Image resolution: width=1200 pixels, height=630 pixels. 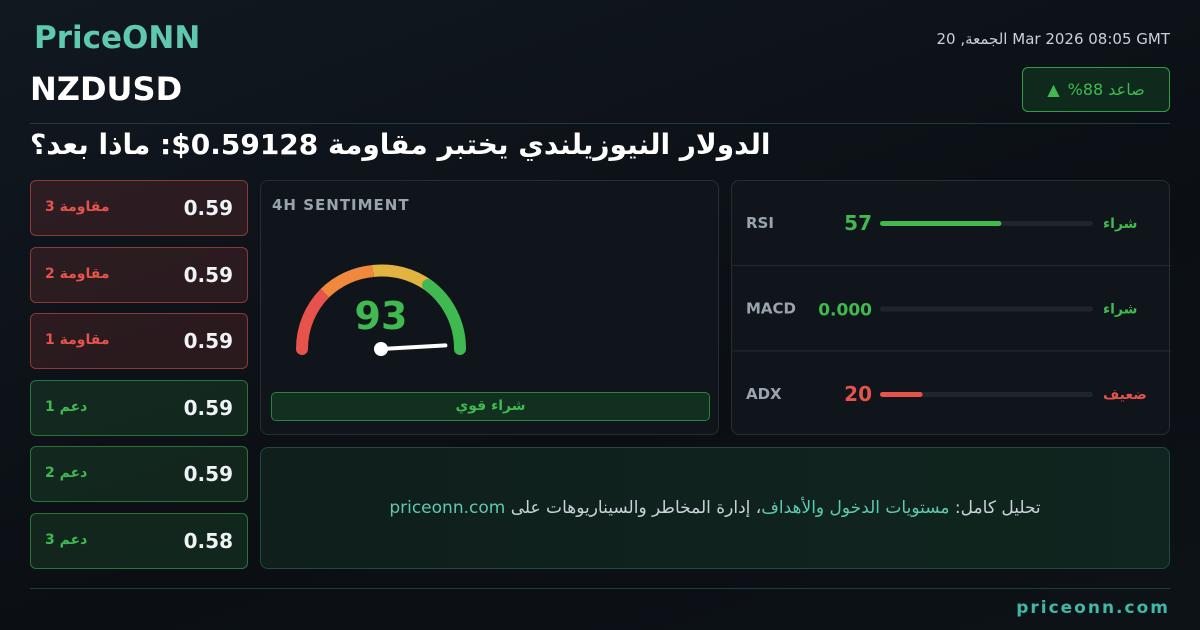 What do you see at coordinates (341, 205) in the screenshot?
I see `sentiment-title: 4H SENTIMENT` at bounding box center [341, 205].